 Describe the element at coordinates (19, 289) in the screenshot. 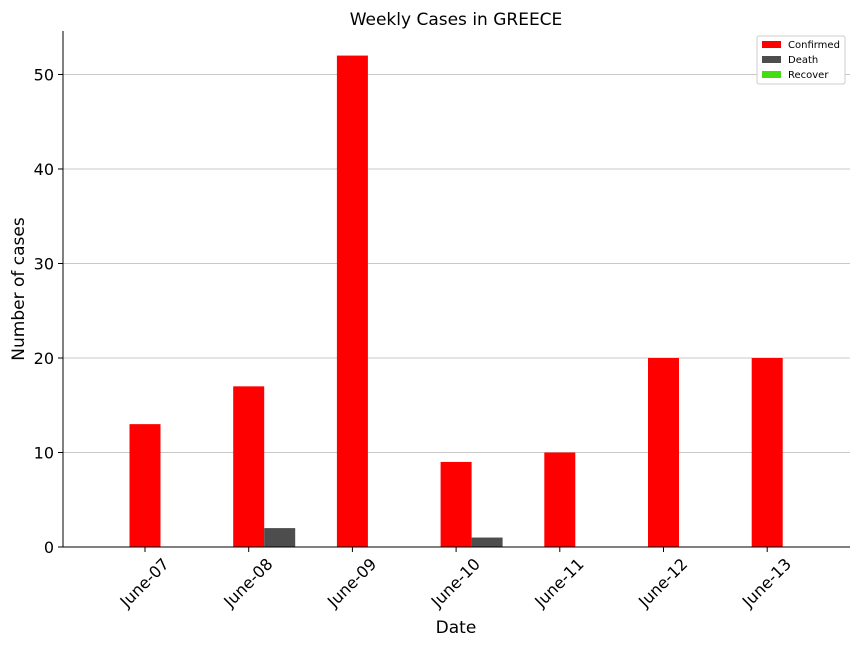

I see `y-axis-title: Number of cases` at that location.